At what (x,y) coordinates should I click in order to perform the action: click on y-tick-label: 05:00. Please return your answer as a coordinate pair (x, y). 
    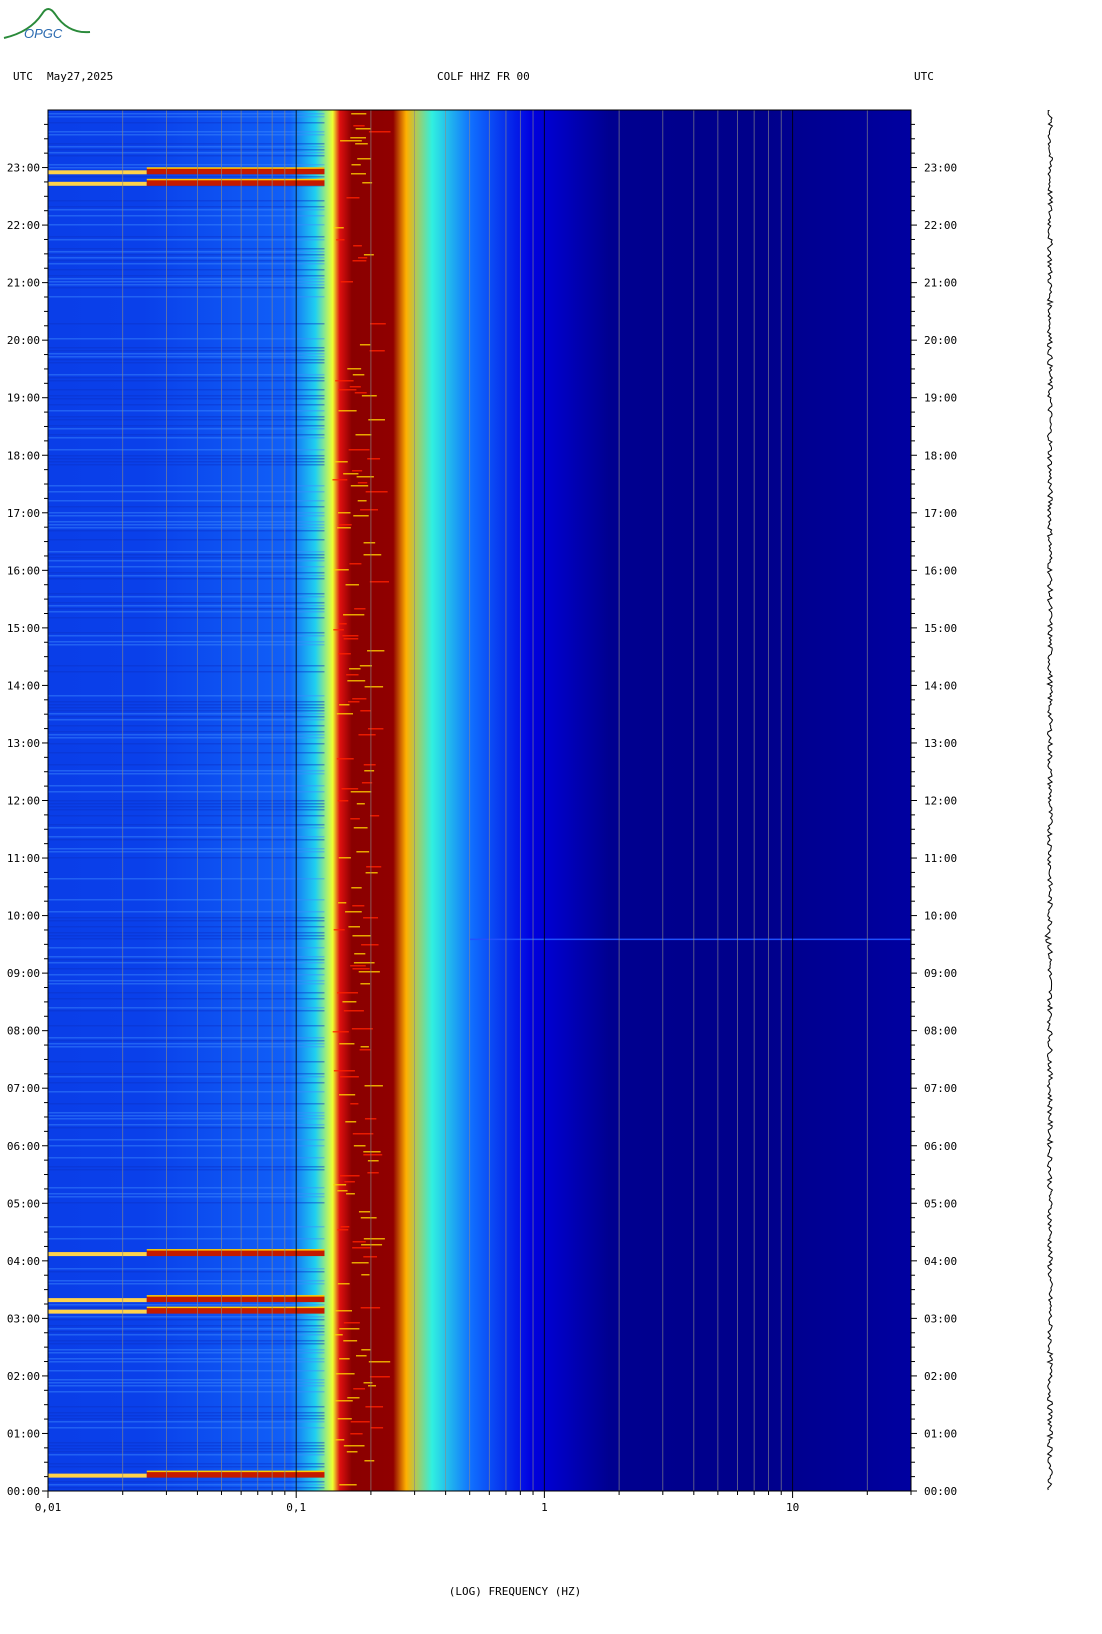
    Looking at the image, I should click on (940, 1203).